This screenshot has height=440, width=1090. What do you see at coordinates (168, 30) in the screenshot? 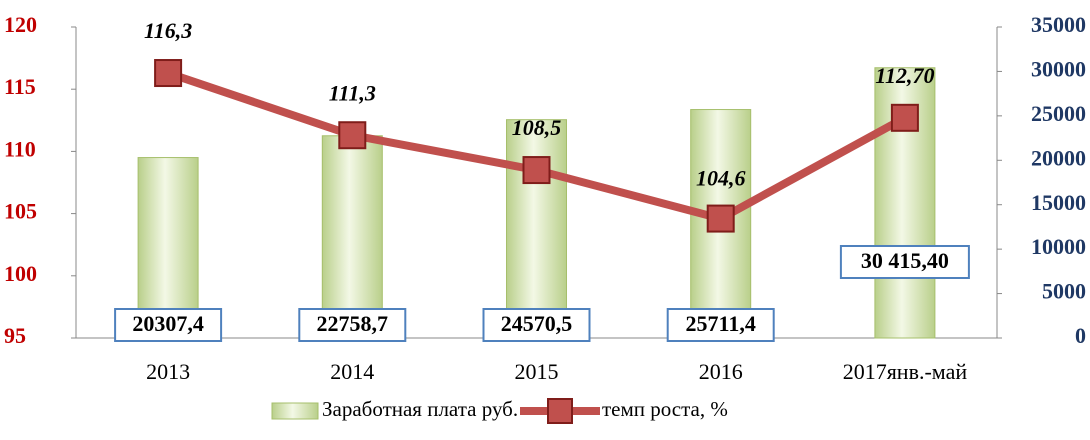
I see `data-label: 116,3` at bounding box center [168, 30].